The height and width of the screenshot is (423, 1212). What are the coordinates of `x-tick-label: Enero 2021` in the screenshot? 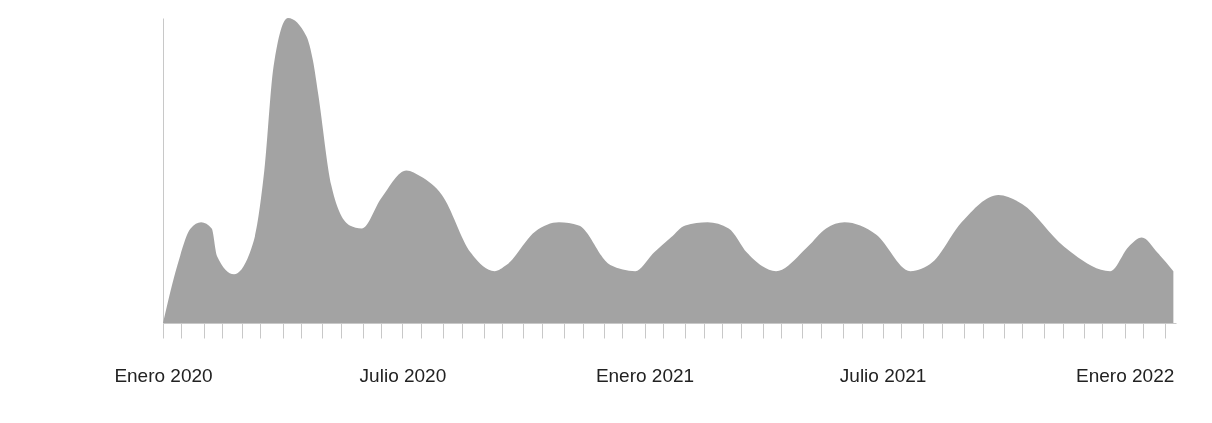 It's located at (645, 375).